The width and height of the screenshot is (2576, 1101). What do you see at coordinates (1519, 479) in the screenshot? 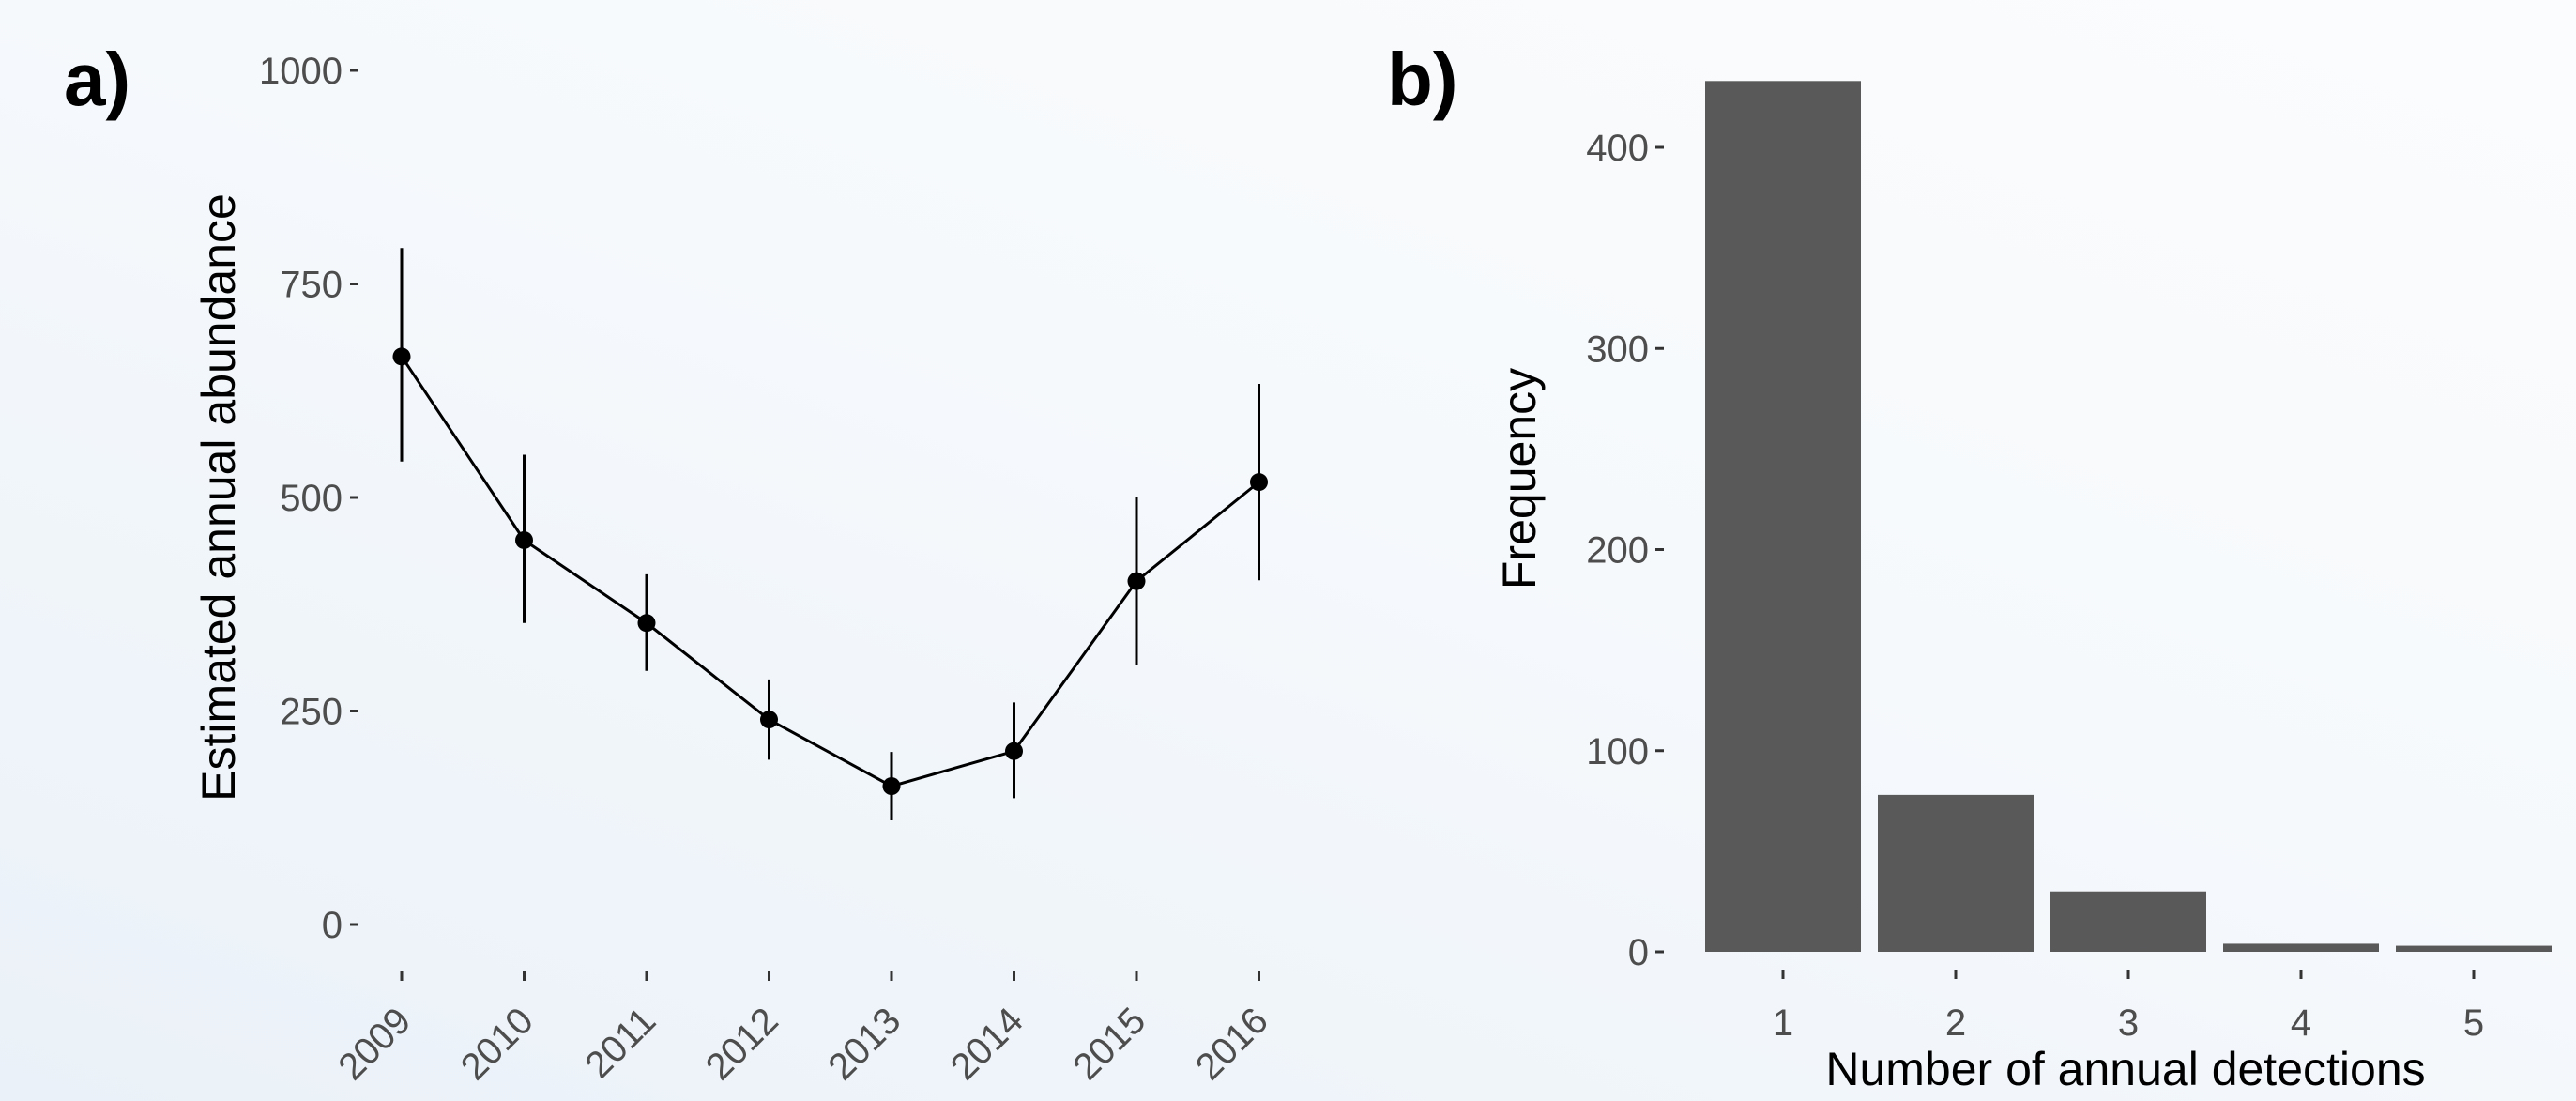
I see `panel-b-y-axis-title: Frequency` at bounding box center [1519, 479].